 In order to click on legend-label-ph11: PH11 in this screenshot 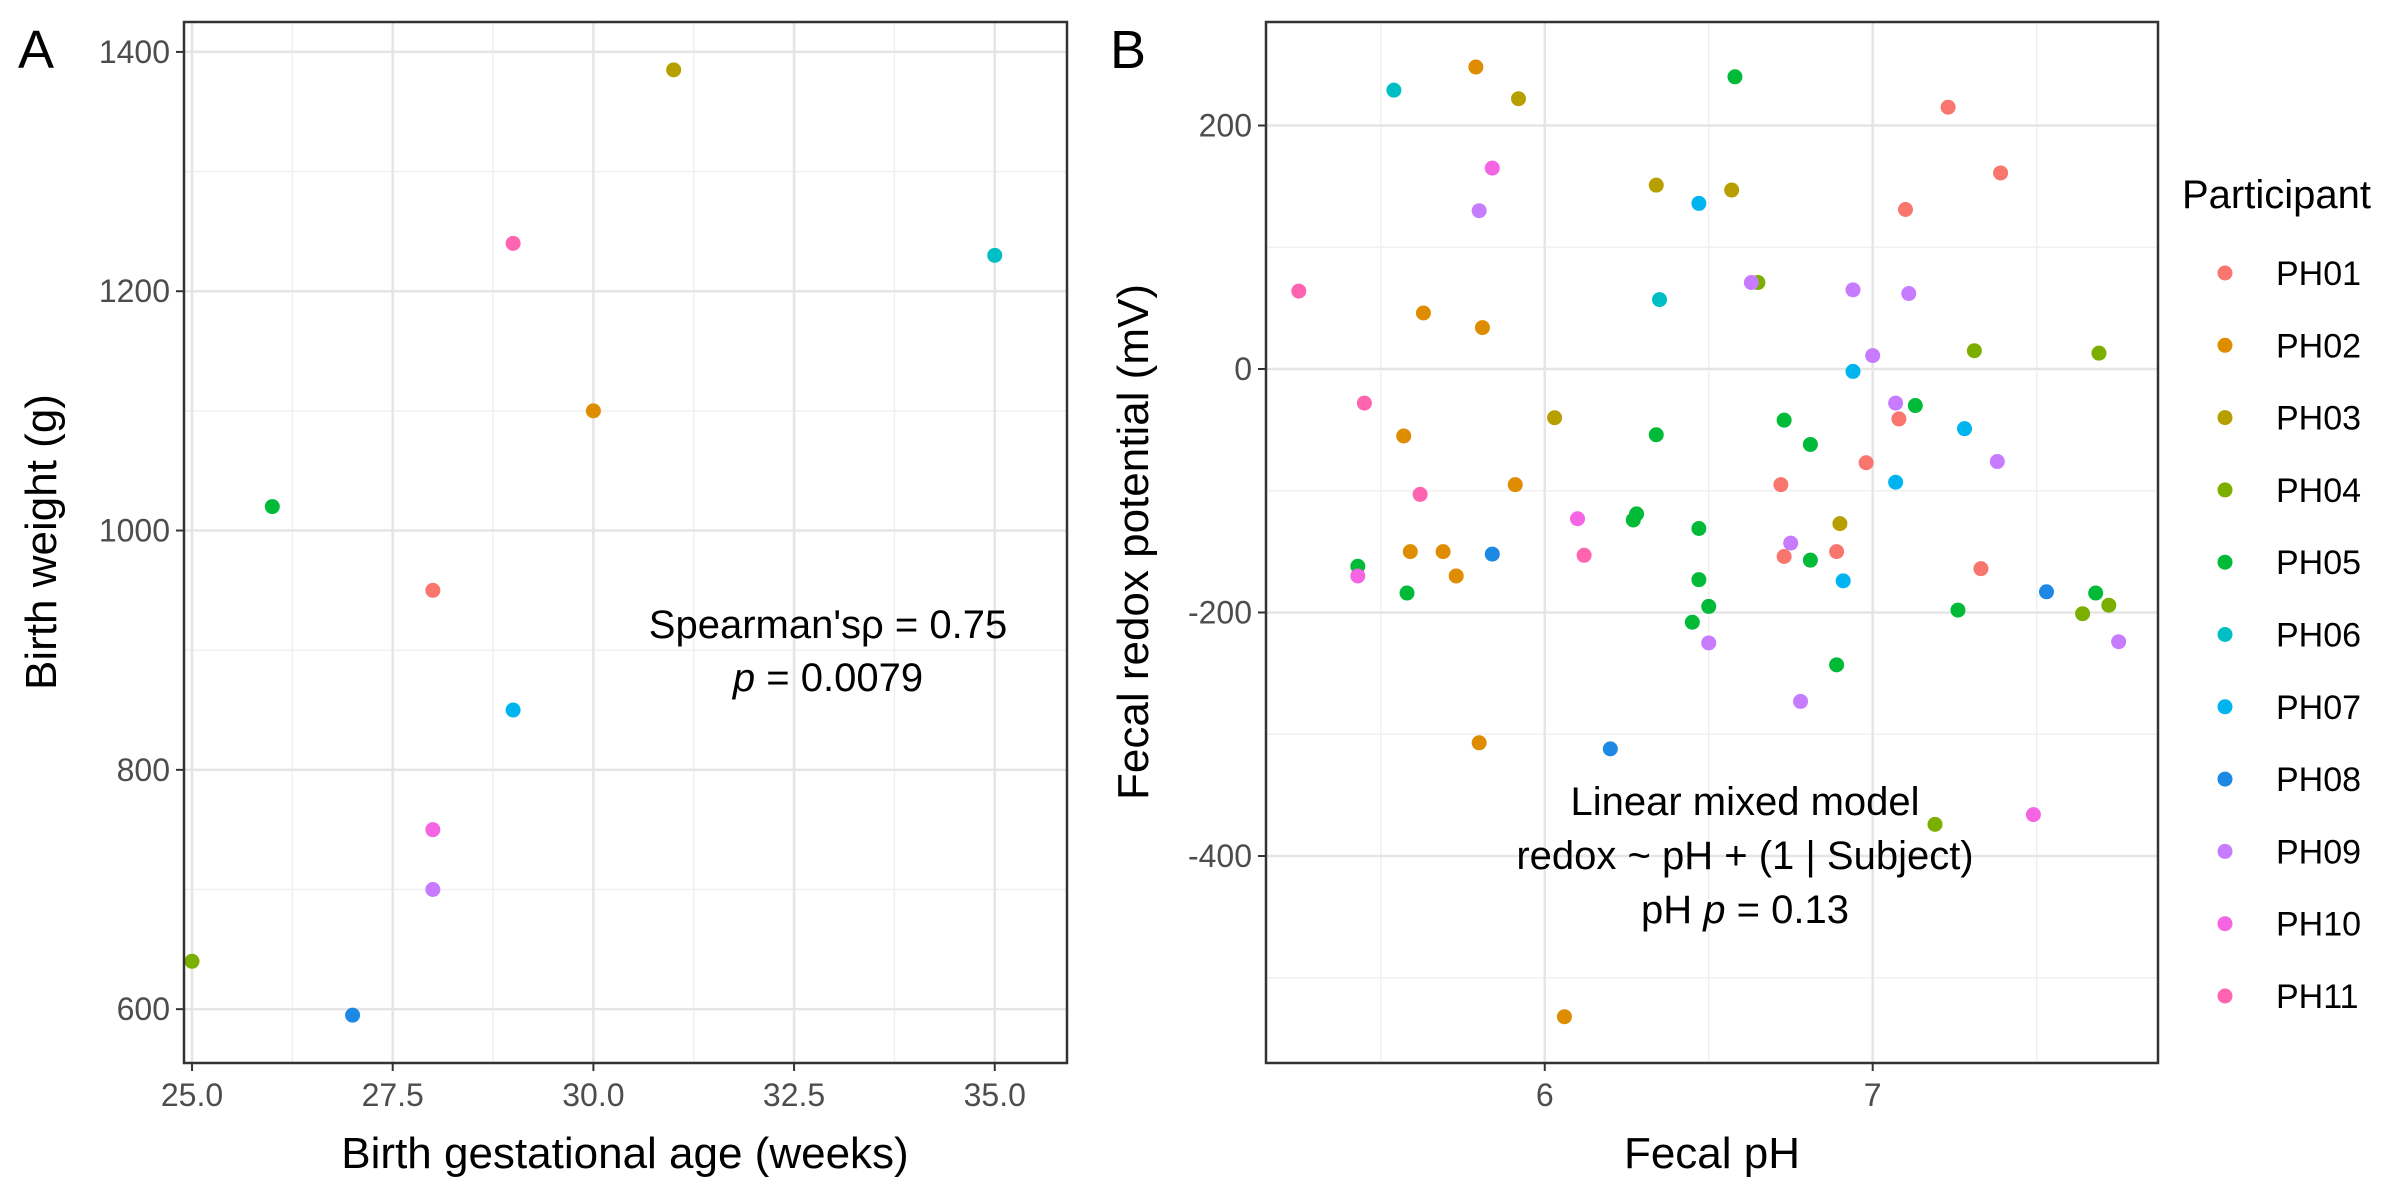, I will do `click(2317, 997)`.